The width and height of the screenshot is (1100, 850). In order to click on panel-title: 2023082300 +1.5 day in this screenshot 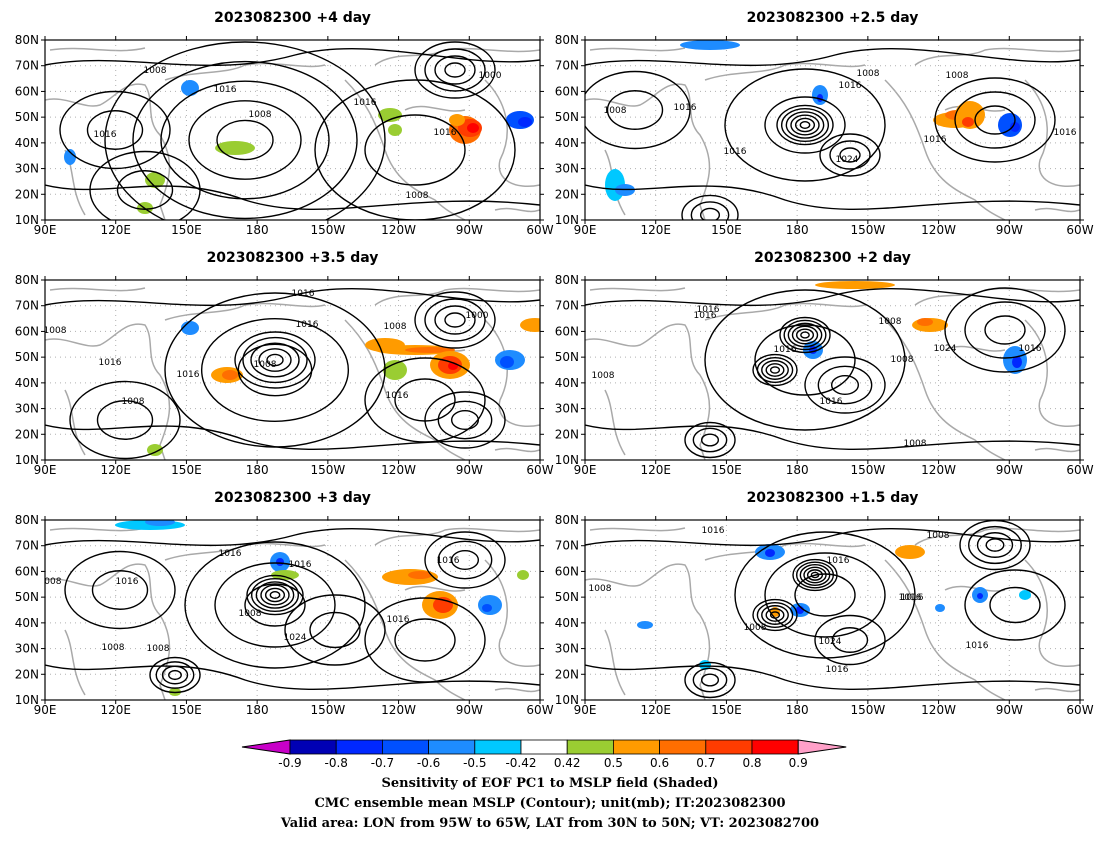, I will do `click(833, 498)`.